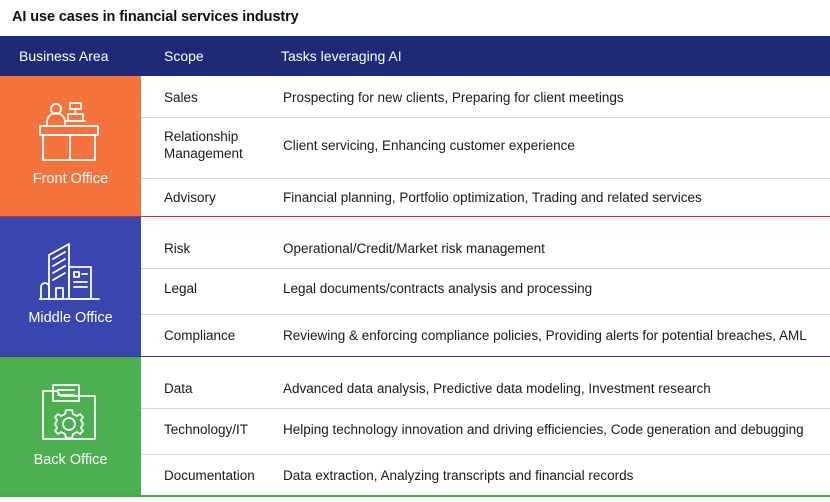 This screenshot has height=502, width=830. Describe the element at coordinates (341, 56) in the screenshot. I see `header-tasks: Tasks leveraging AI` at that location.